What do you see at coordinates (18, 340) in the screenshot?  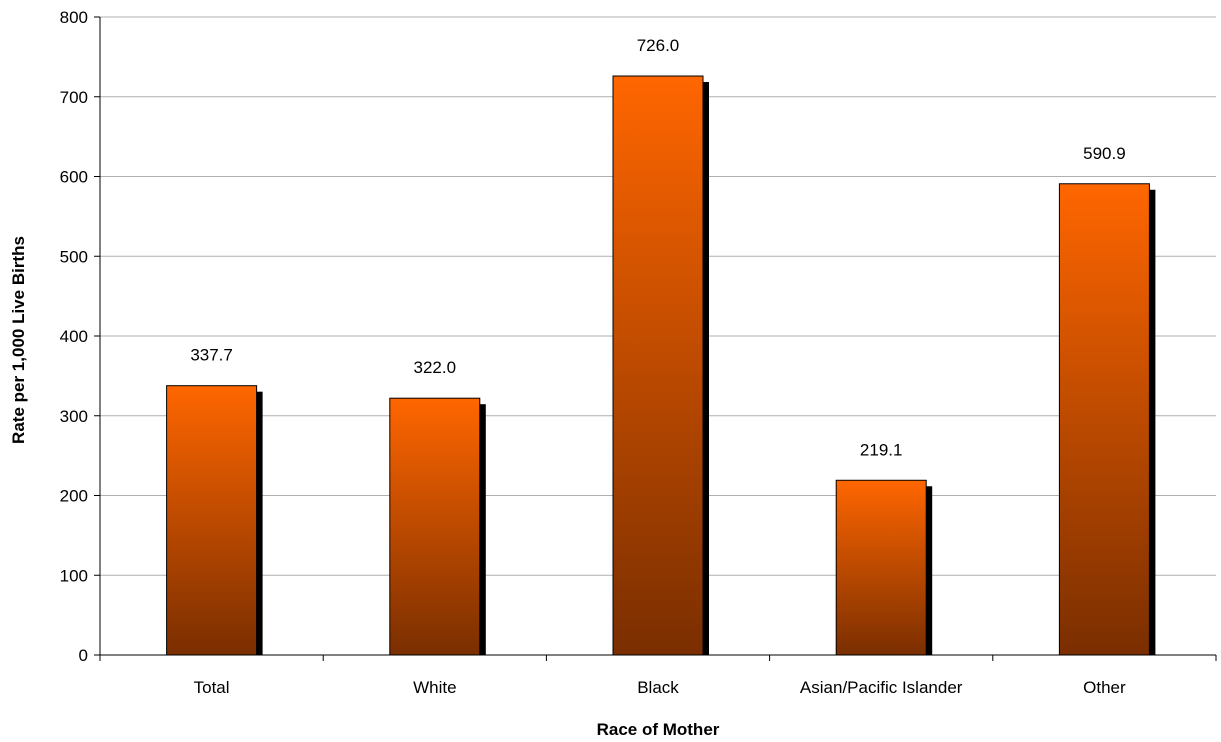 I see `y-axis-title: Rate per 1,000 Live Births` at bounding box center [18, 340].